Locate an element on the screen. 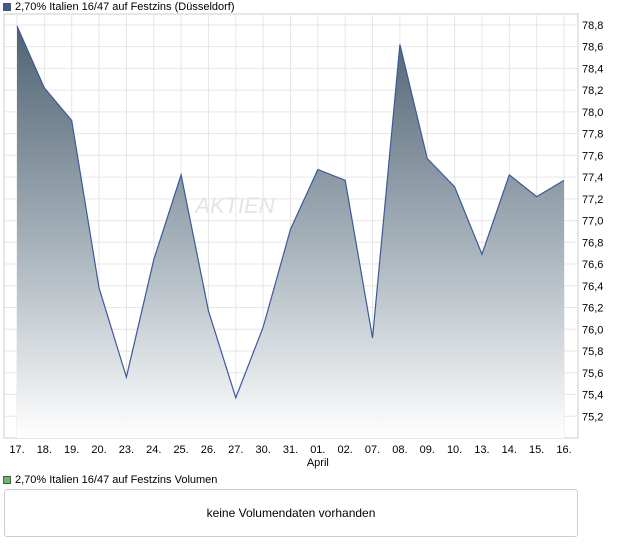  y-tick-label: 76,4 is located at coordinates (592, 287).